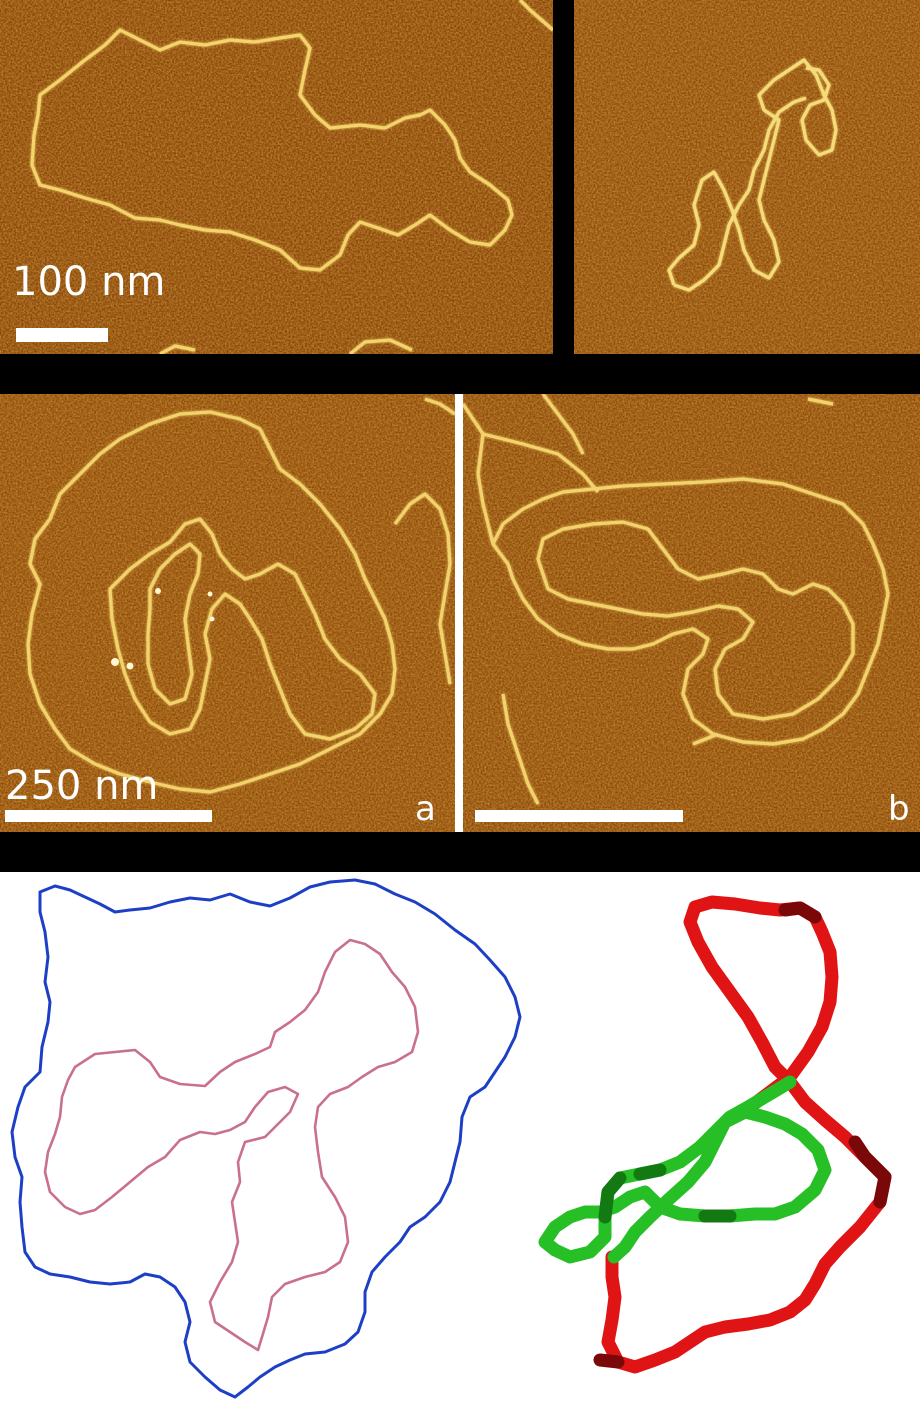 The width and height of the screenshot is (920, 1409). I want to click on dna-strands-b, so click(676, 599).